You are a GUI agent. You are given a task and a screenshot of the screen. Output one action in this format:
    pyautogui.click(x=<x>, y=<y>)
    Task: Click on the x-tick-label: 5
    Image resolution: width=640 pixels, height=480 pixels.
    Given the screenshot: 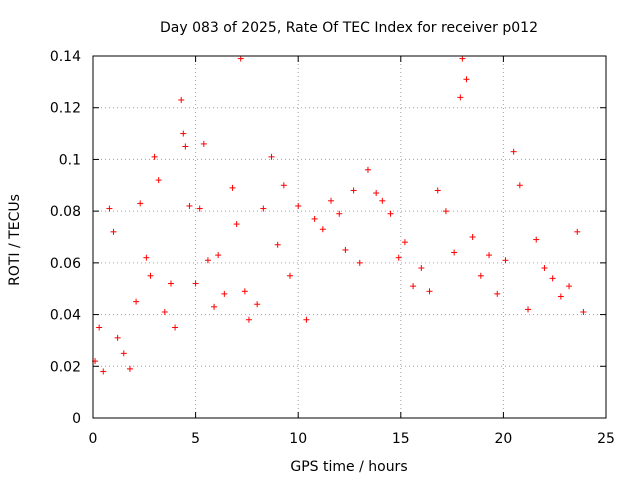 What is the action you would take?
    pyautogui.click(x=195, y=439)
    